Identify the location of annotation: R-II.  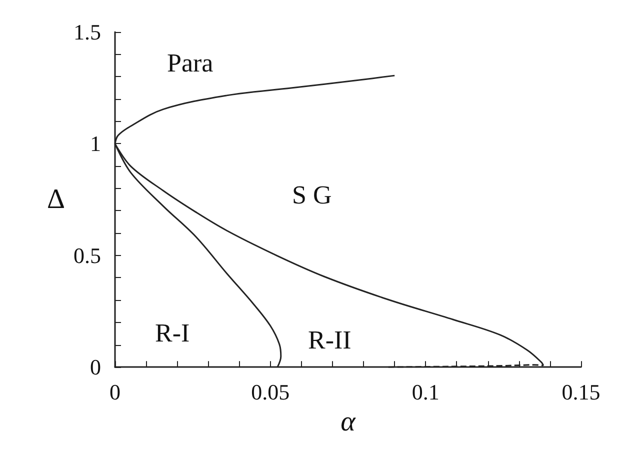
(330, 340).